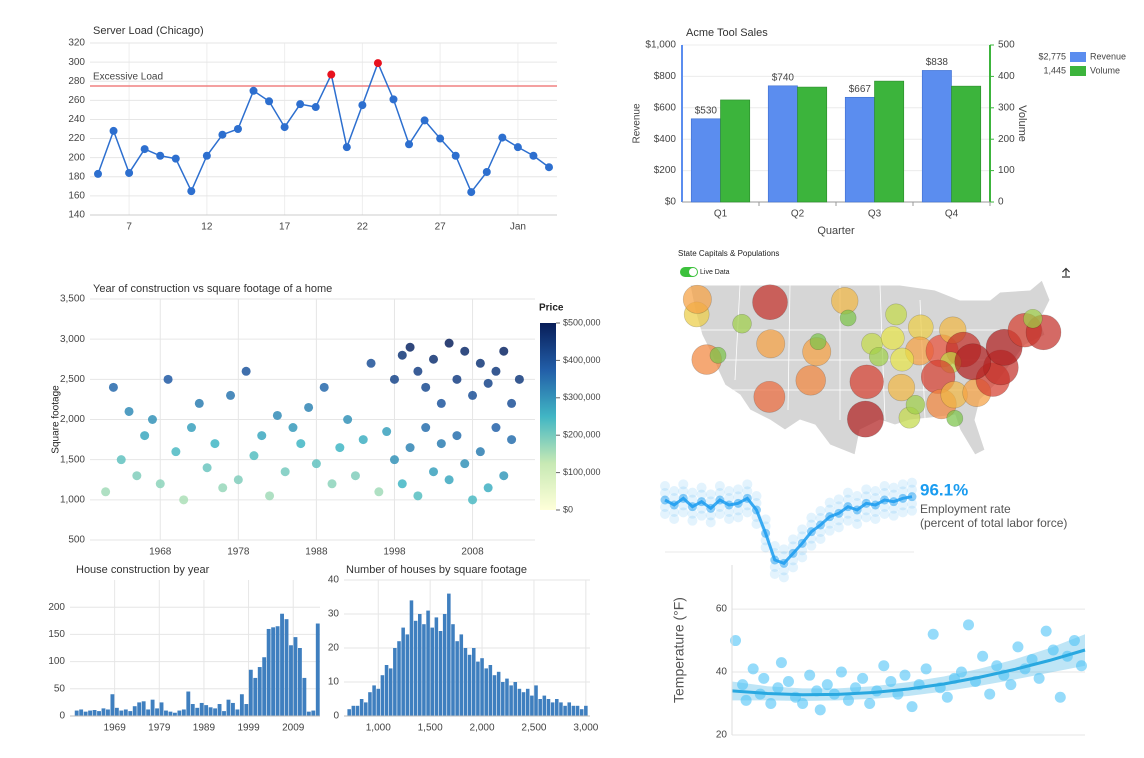 The image size is (1144, 758). I want to click on x-tick-label: 1988, so click(316, 552).